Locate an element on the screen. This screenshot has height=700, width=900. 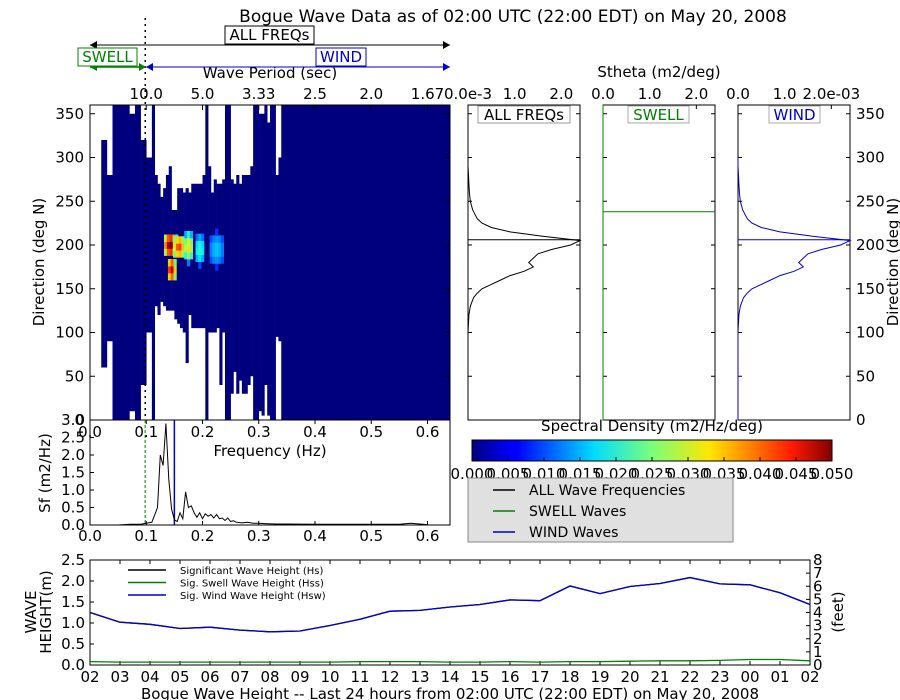
wave-height-y2-tick-label: 6 is located at coordinates (818, 586).